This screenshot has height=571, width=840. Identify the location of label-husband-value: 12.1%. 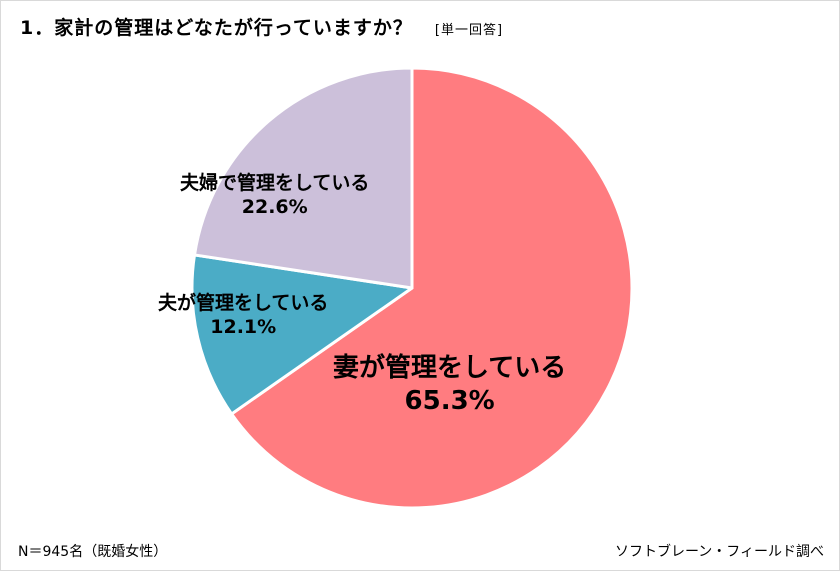
(243, 326).